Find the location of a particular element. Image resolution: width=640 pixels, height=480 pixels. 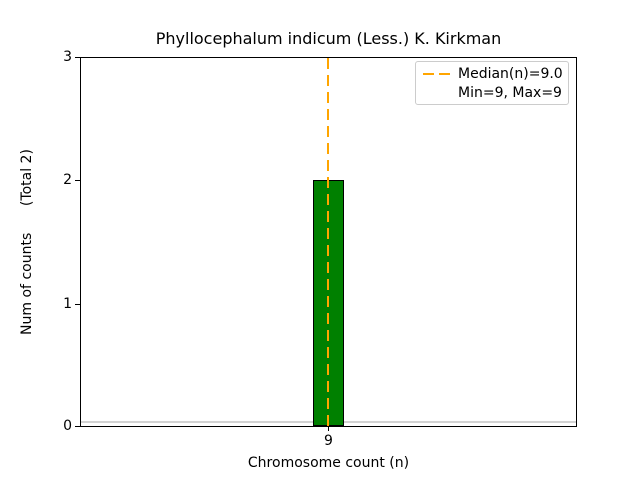

empty-marker is located at coordinates (436, 93).